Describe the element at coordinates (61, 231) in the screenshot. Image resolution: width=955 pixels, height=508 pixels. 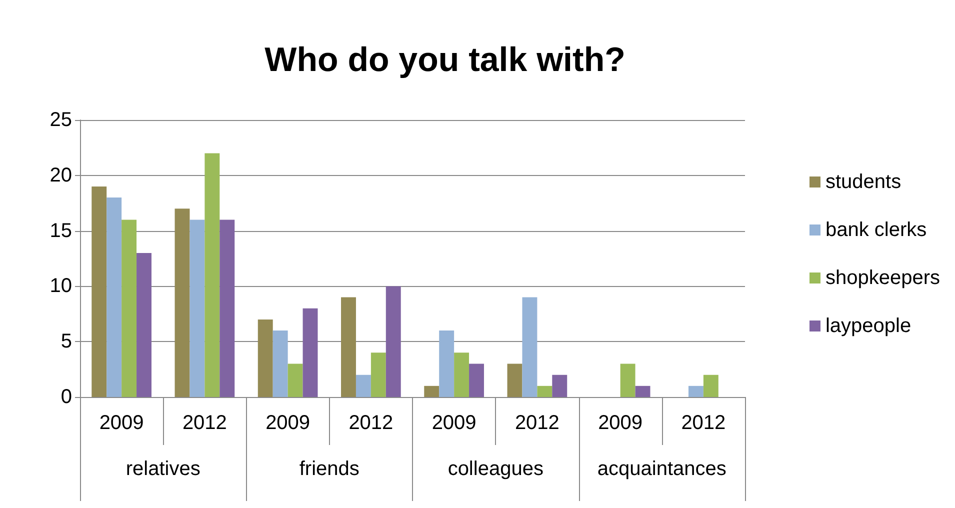
I see `y-tick-label: 15` at that location.